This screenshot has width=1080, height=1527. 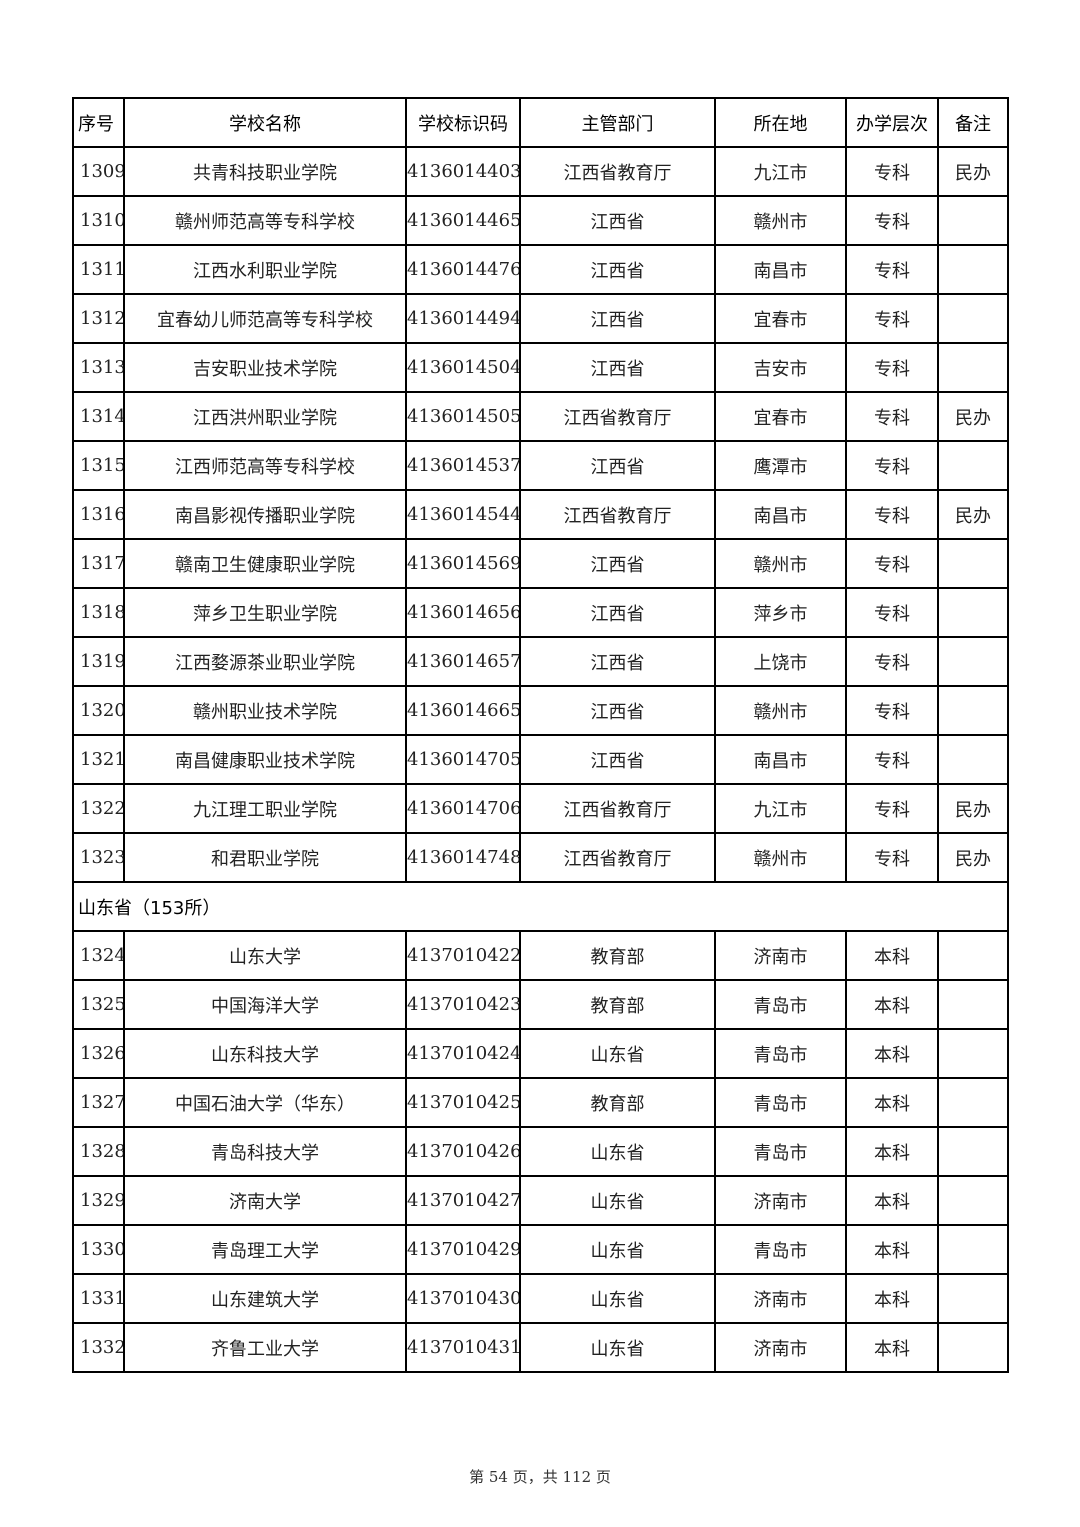 I want to click on header-location: 所在地, so click(x=780, y=122).